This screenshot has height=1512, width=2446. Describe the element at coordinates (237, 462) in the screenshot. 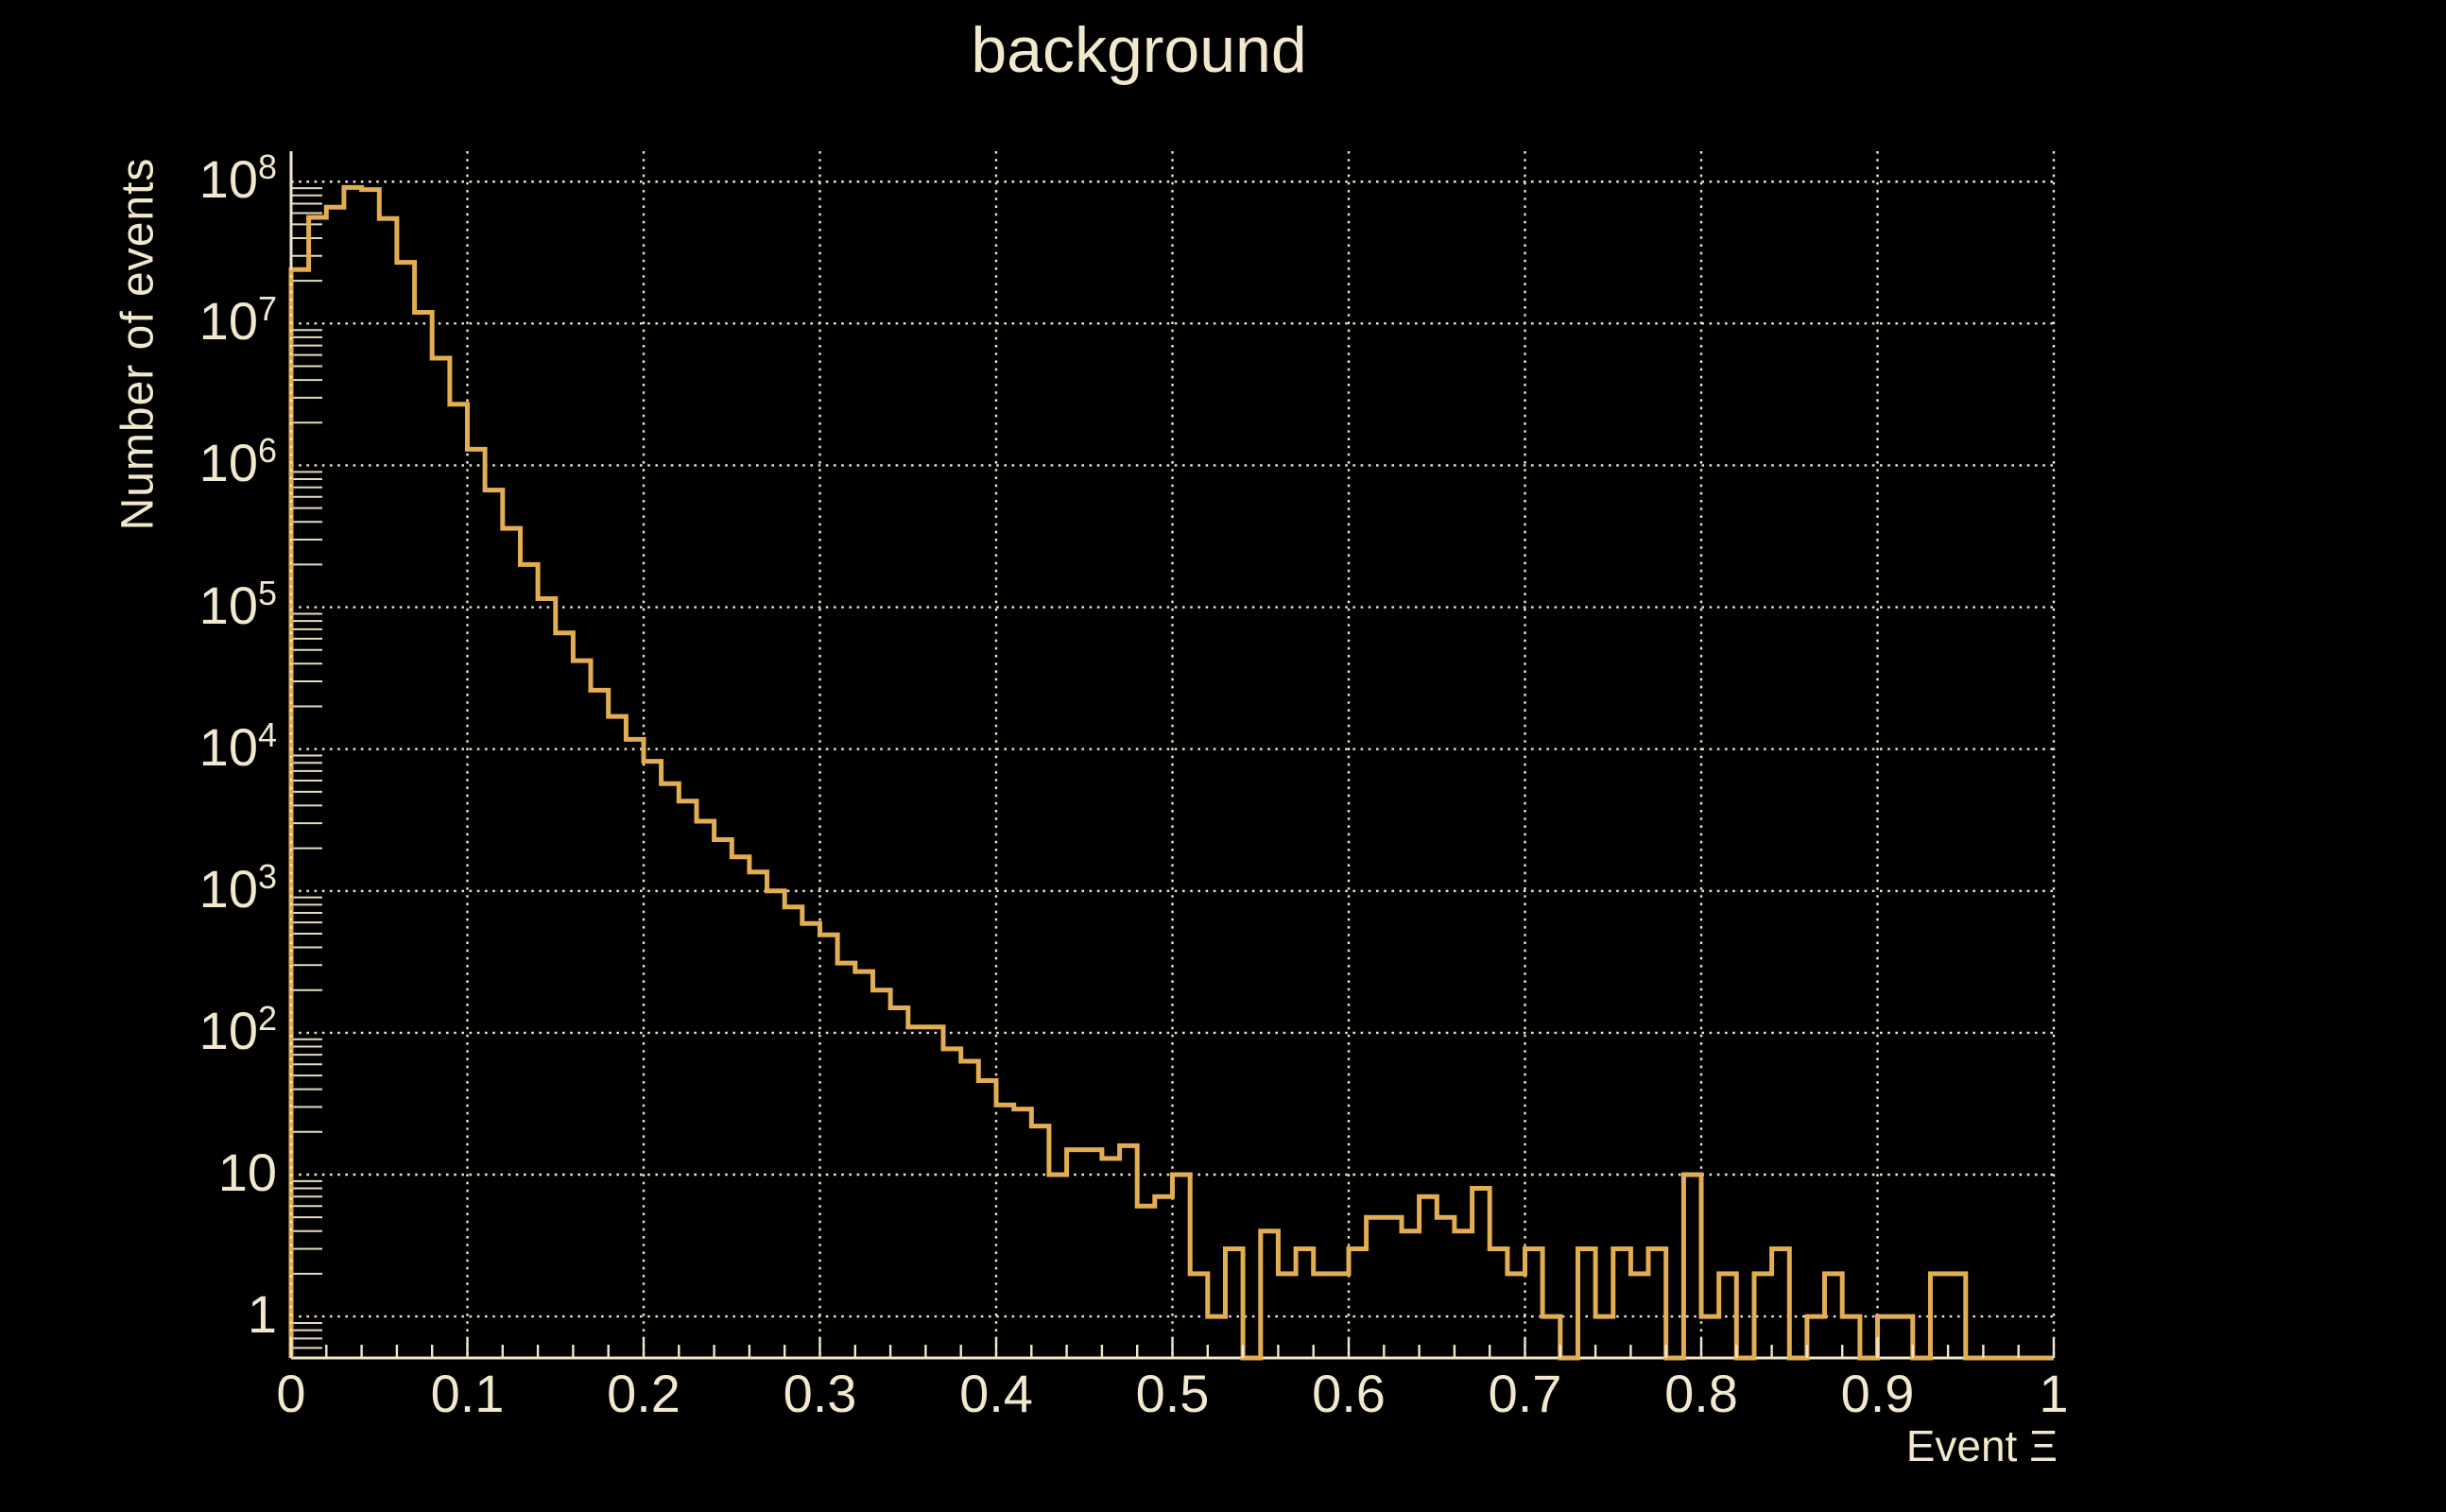

I see `y-tick-label: 10⁶` at that location.